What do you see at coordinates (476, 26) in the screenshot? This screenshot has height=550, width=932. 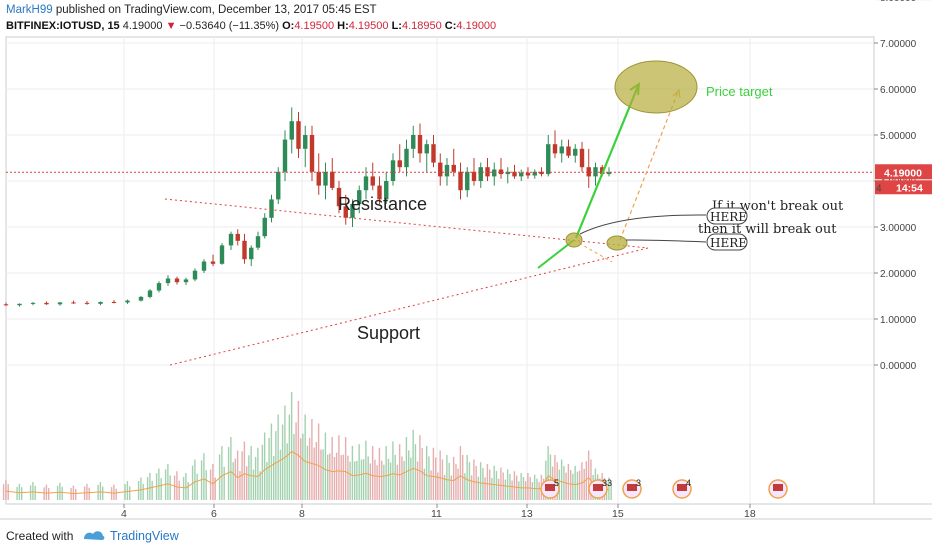 I see `close-value: 4.19000` at bounding box center [476, 26].